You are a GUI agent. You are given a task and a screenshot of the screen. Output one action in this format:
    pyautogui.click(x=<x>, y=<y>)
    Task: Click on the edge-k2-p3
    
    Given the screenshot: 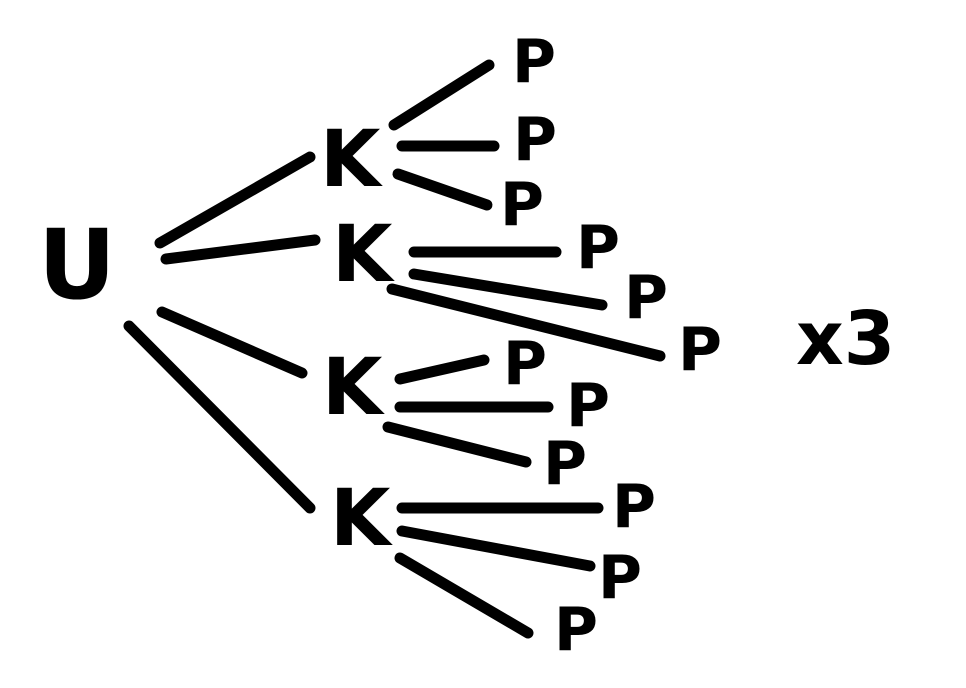 What is the action you would take?
    pyautogui.click(x=526, y=322)
    